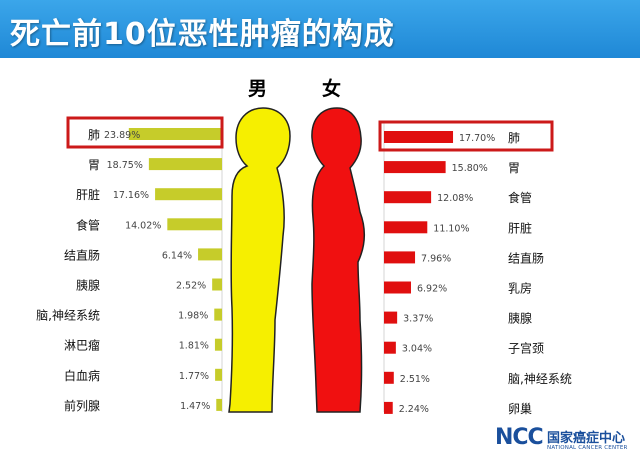 The height and width of the screenshot is (463, 640). Describe the element at coordinates (414, 409) in the screenshot. I see `female-value-label: 2.24%` at that location.